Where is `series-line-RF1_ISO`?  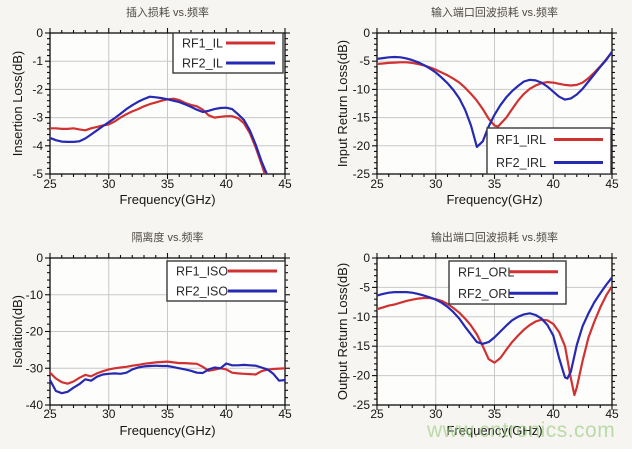
series-line-RF1_ISO is located at coordinates (167, 372).